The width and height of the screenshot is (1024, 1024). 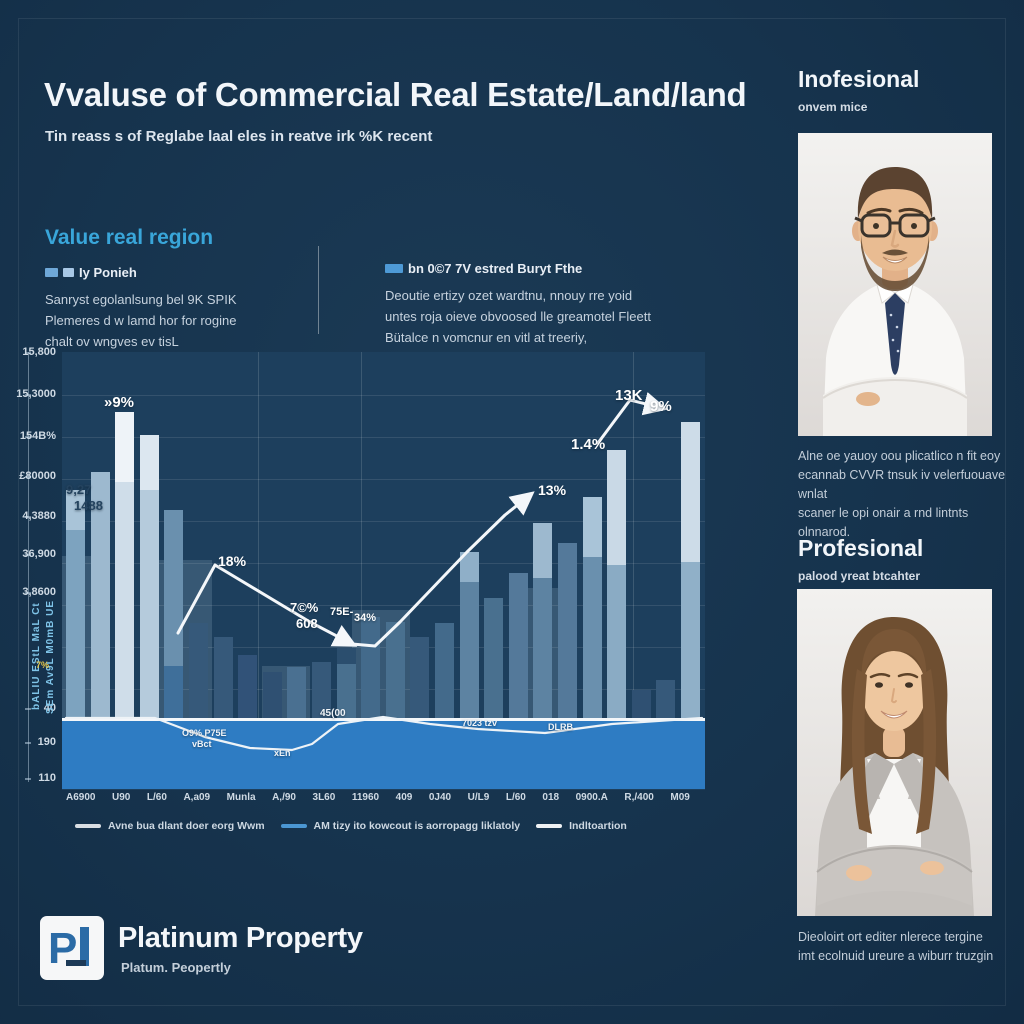 I want to click on x-tick-label: M09, so click(x=680, y=797).